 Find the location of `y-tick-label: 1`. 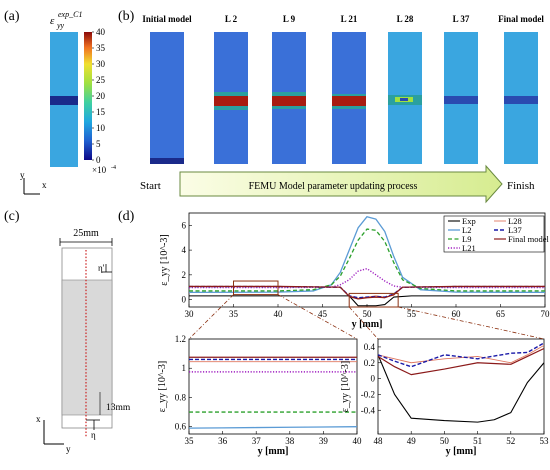

y-tick-label: 1 is located at coordinates (184, 368).